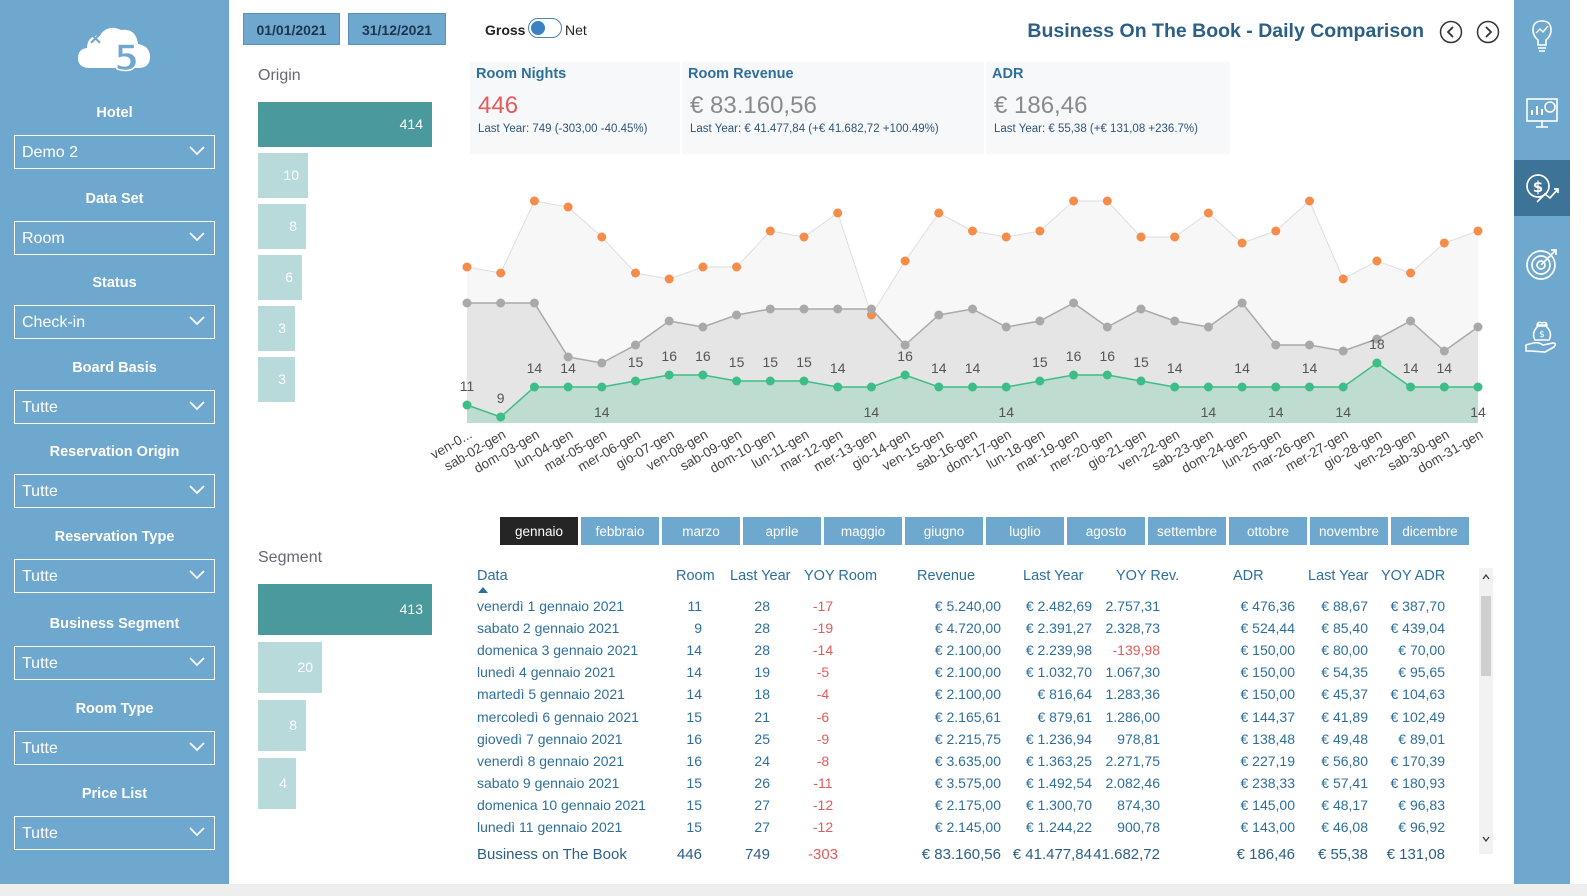 Image resolution: width=1587 pixels, height=896 pixels. What do you see at coordinates (1106, 531) in the screenshot?
I see `month-tab: agosto` at bounding box center [1106, 531].